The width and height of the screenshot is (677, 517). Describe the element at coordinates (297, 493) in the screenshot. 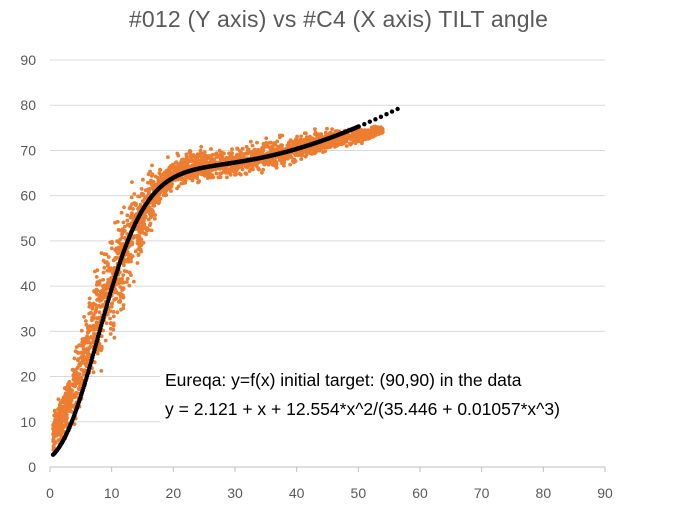

I see `x-tick-label: 40` at that location.